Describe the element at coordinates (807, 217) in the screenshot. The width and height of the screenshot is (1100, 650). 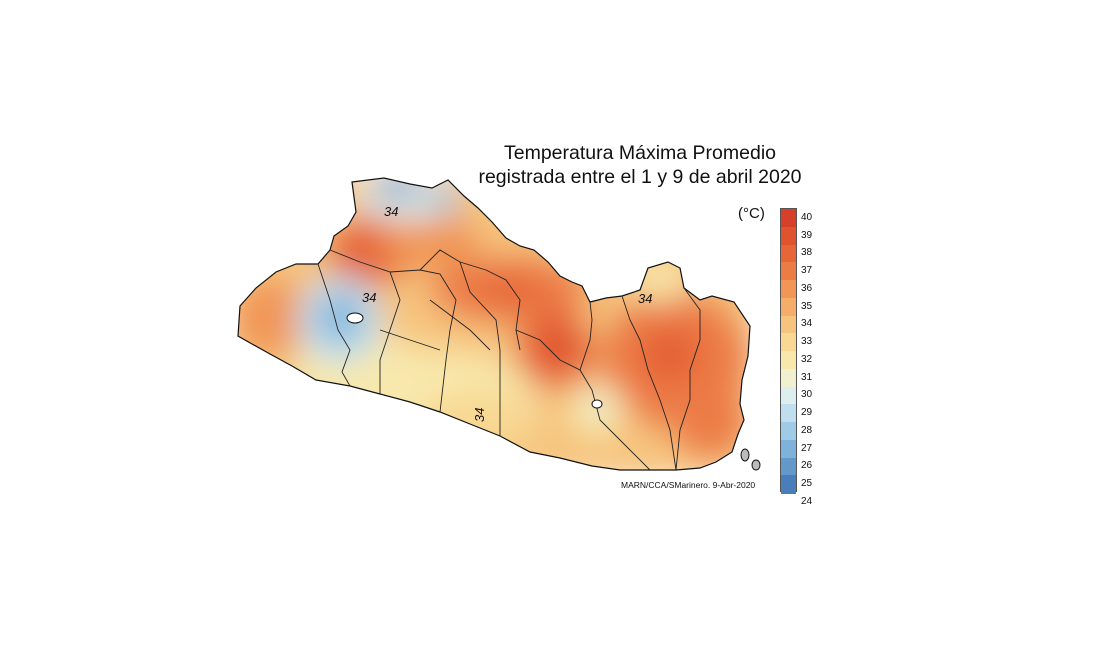
I see `legend-tick-label: 40` at that location.